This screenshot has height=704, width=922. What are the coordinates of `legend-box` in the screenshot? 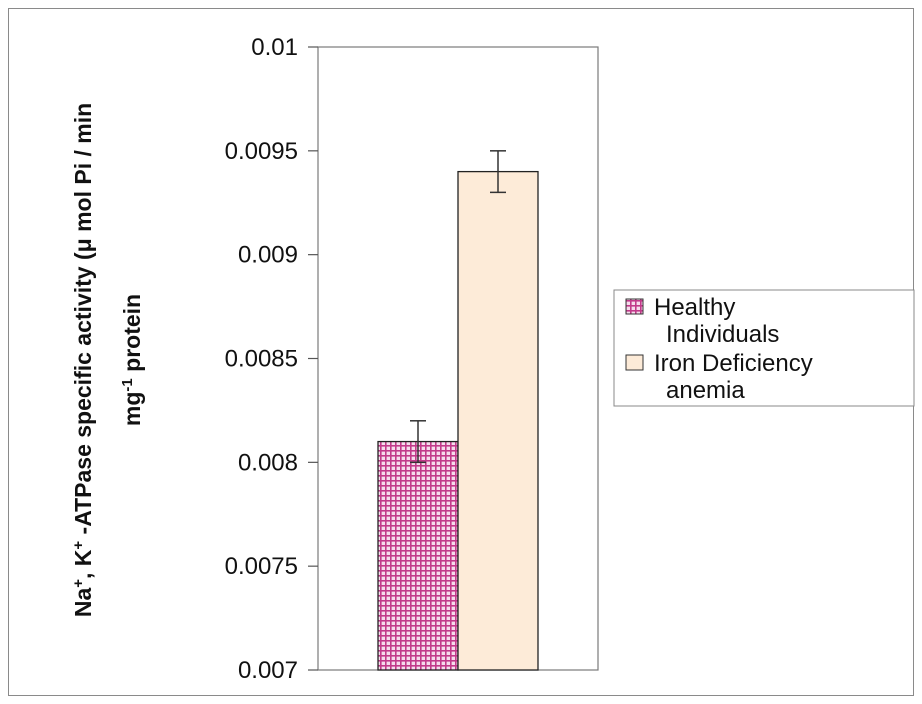 It's located at (764, 348).